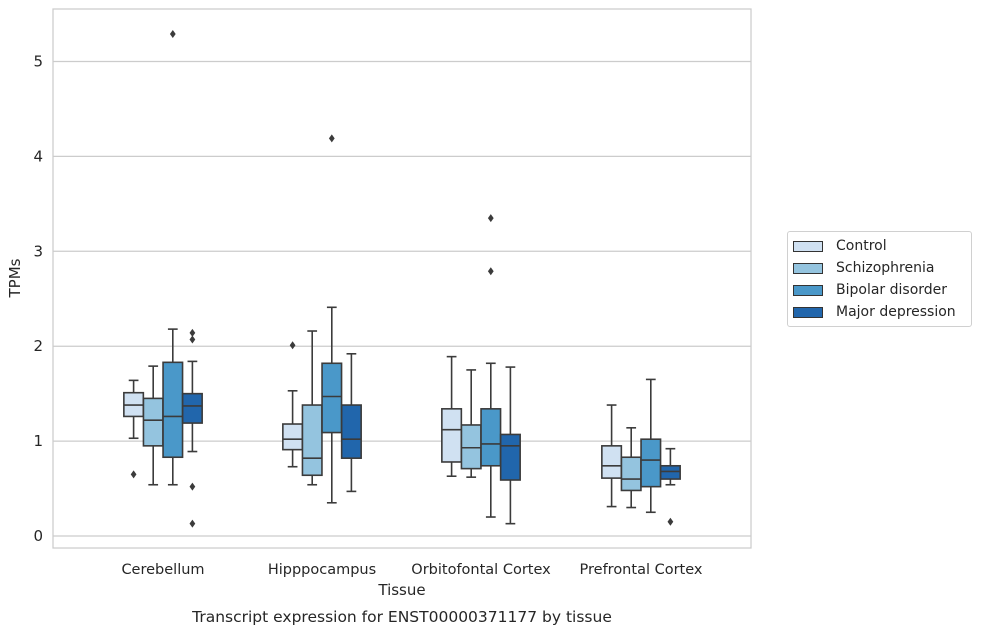 The image size is (983, 634). I want to click on y-tick-label: 4, so click(38, 156).